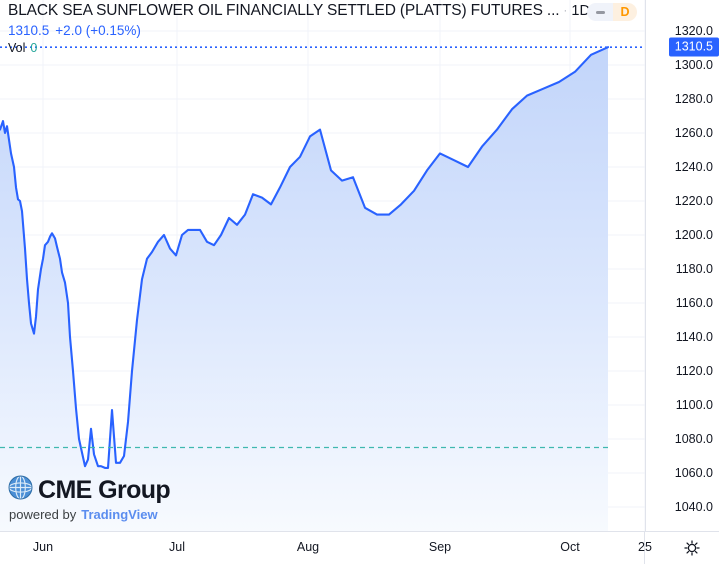 This screenshot has width=719, height=564. What do you see at coordinates (693, 507) in the screenshot?
I see `price-tick-label: 1040.0` at bounding box center [693, 507].